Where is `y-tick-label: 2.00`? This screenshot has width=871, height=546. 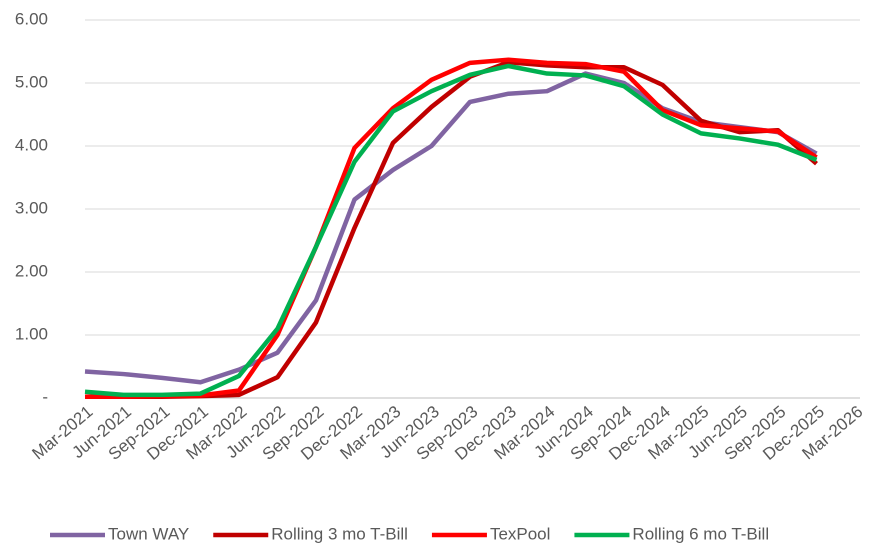 y-tick-label: 2.00 is located at coordinates (31, 270).